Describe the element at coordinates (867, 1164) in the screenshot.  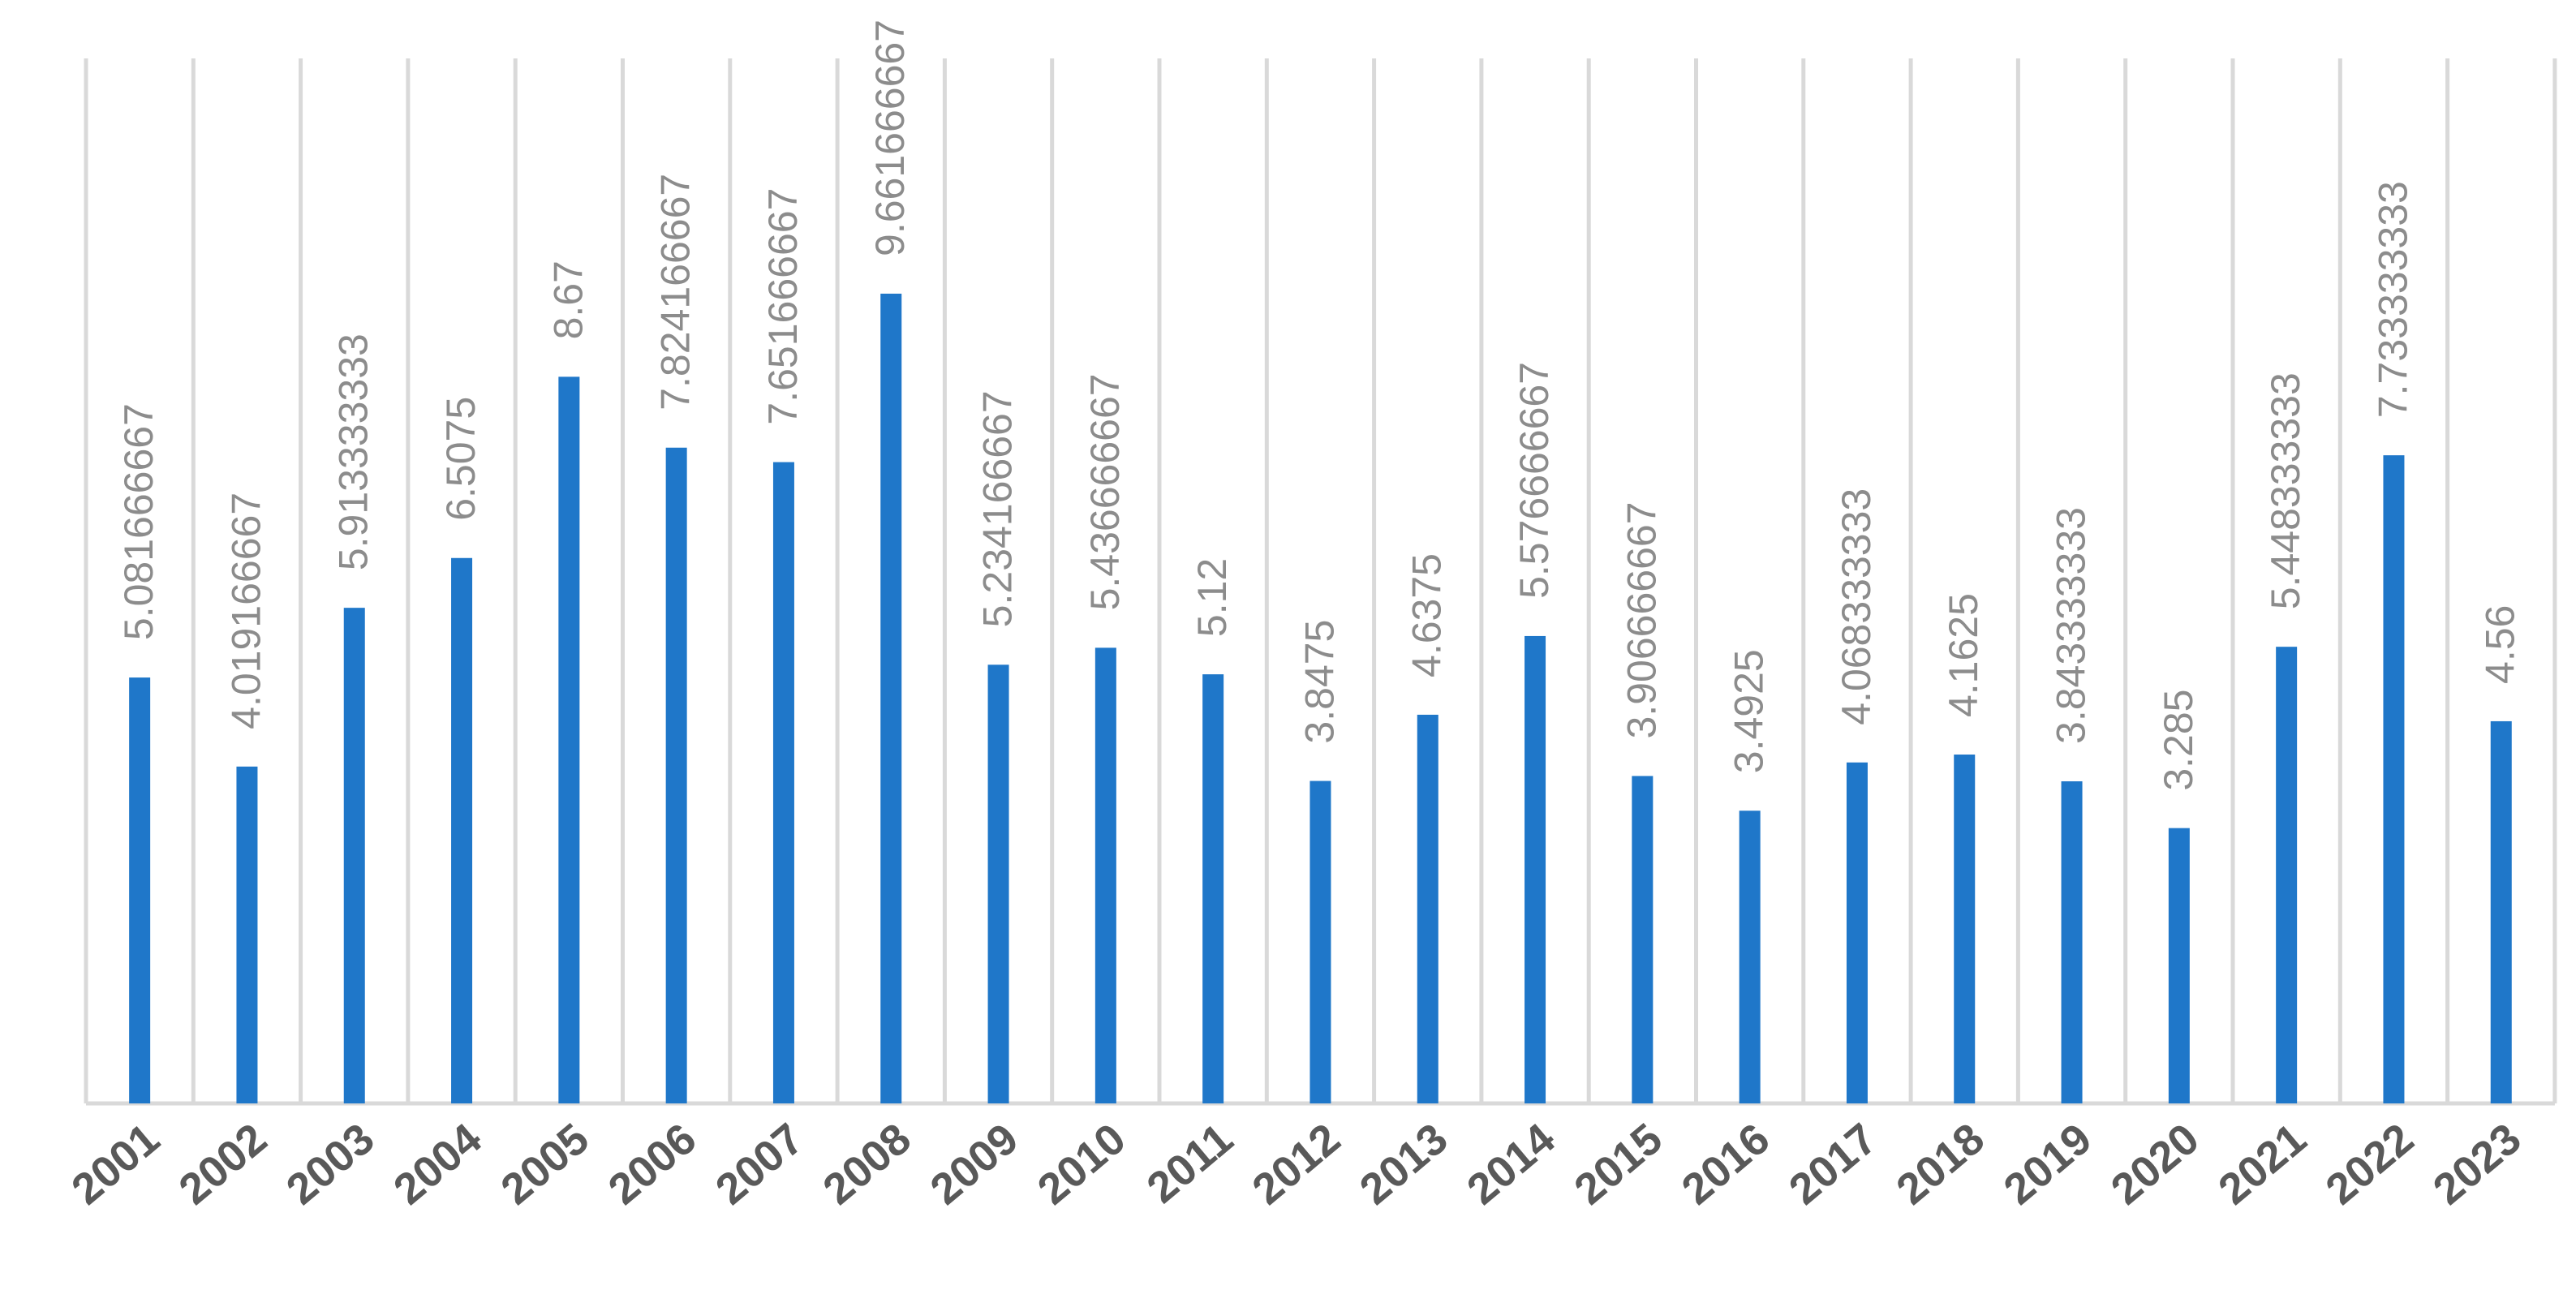
I see `tick-label-2008: 2008` at that location.